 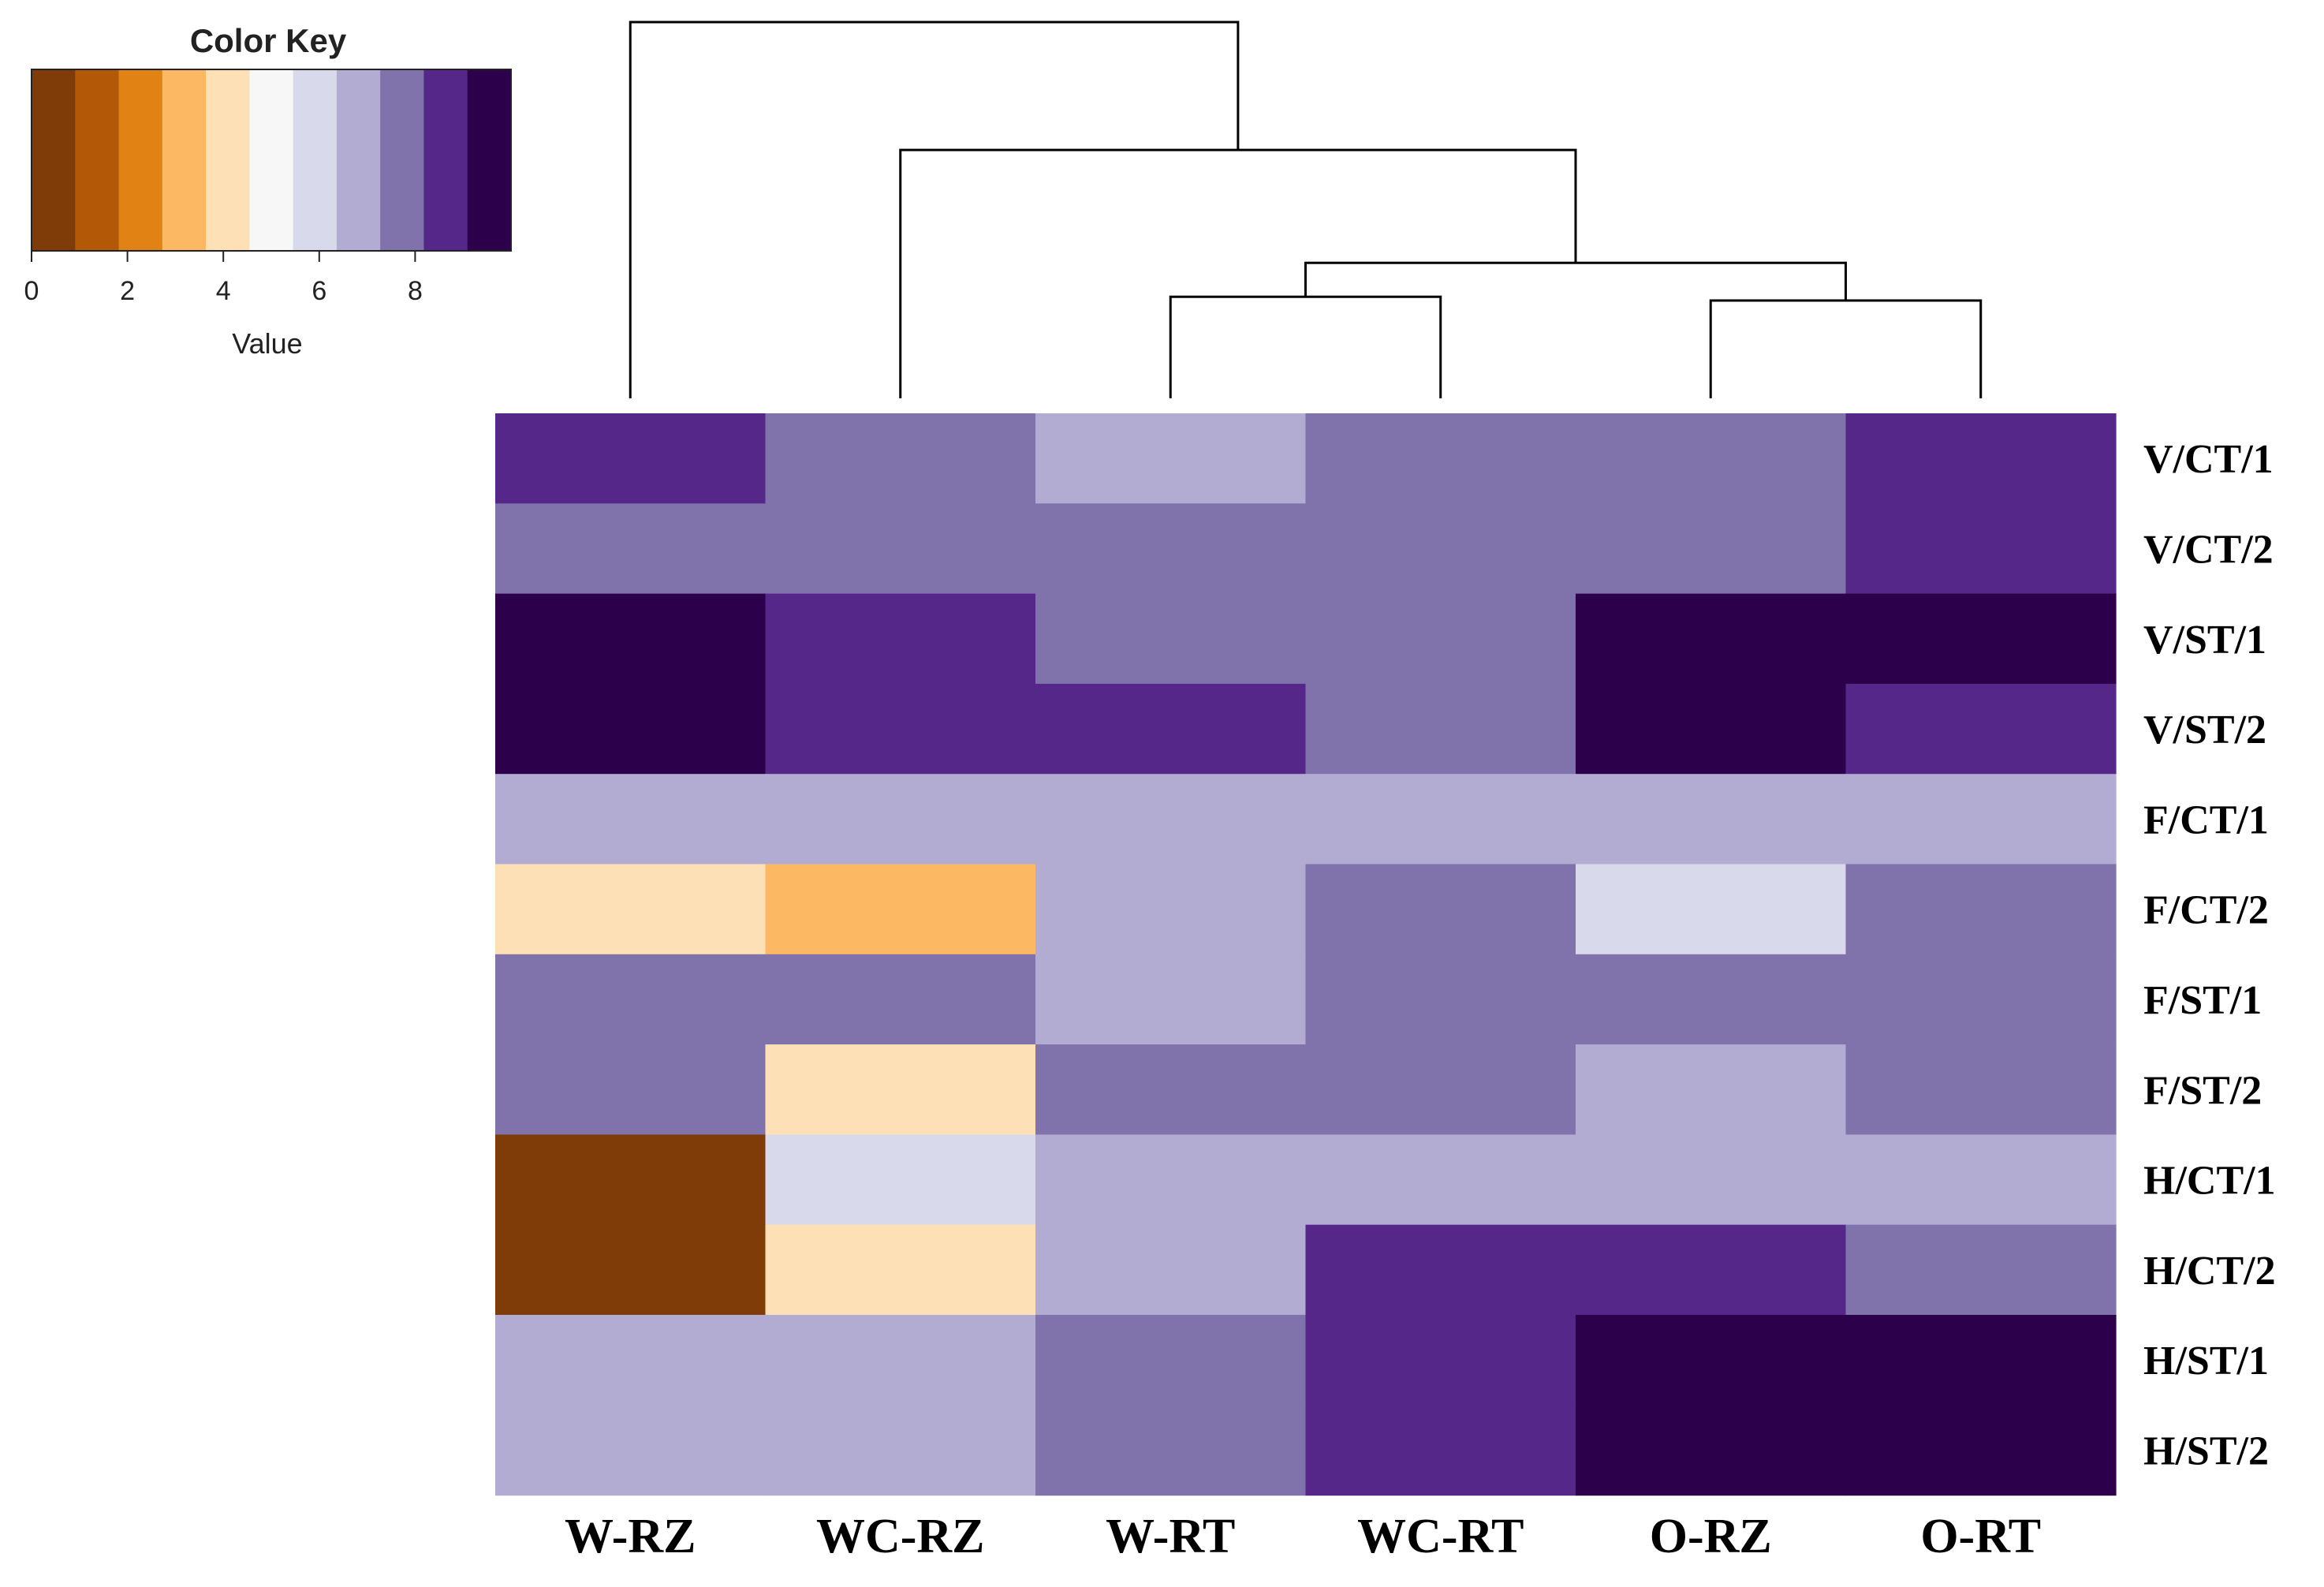 I want to click on color-key-tick-label: 4, so click(x=223, y=291).